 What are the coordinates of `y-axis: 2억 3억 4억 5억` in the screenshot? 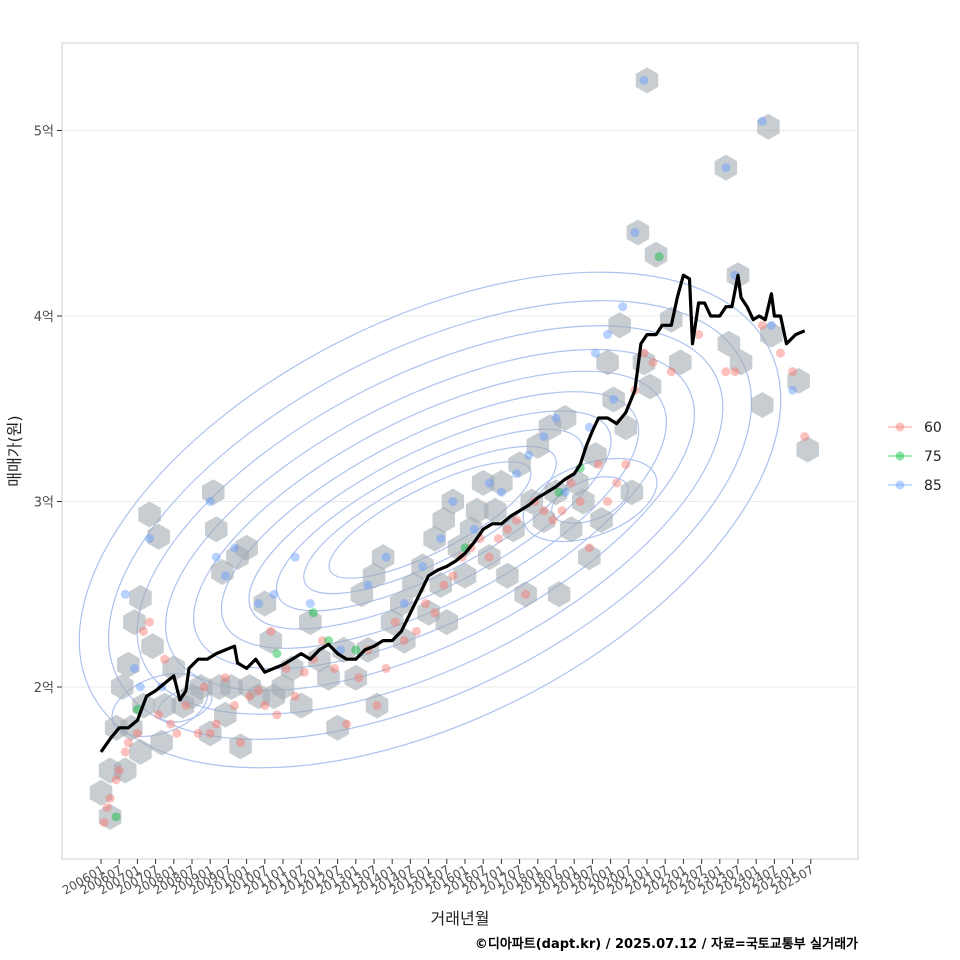 It's located at (48, 410).